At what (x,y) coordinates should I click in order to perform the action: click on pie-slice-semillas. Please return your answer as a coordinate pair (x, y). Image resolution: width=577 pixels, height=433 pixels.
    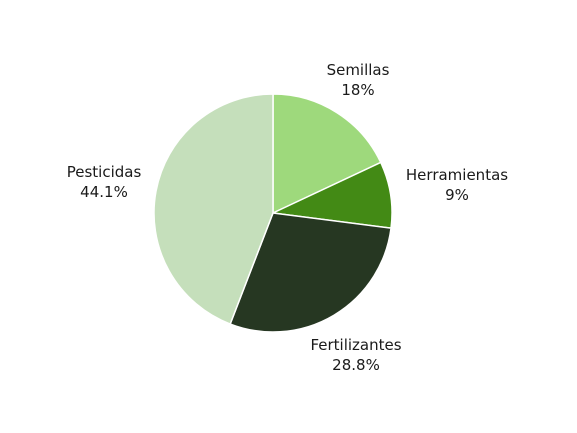
    Looking at the image, I should click on (327, 154).